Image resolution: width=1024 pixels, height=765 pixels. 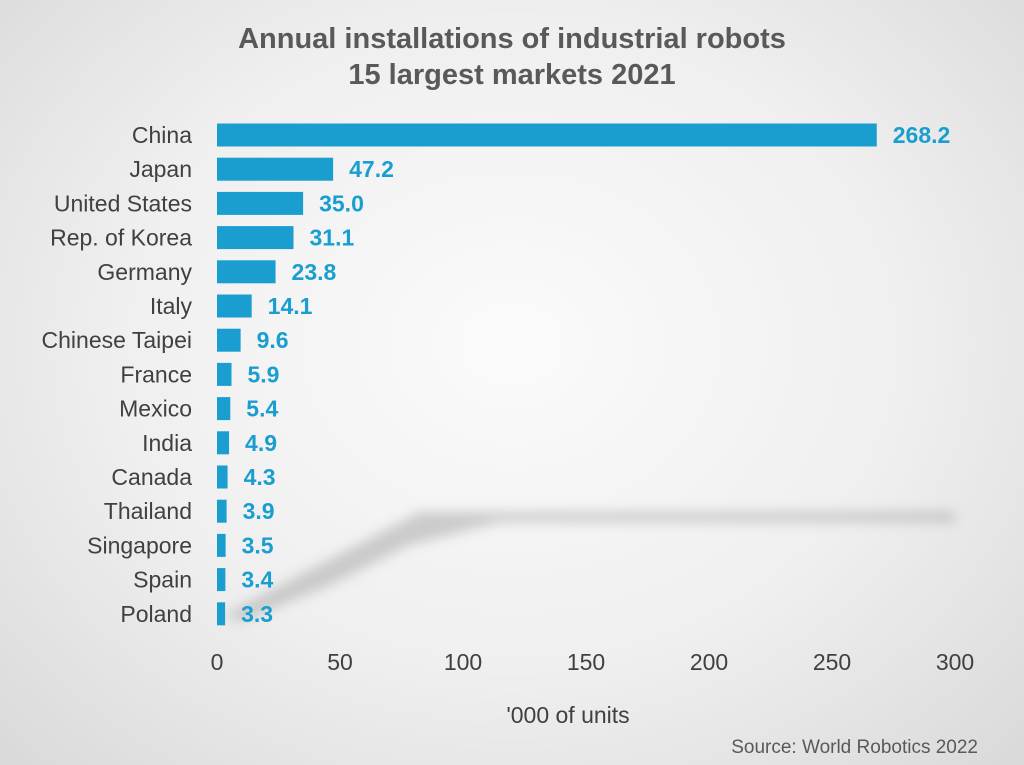 What do you see at coordinates (224, 374) in the screenshot?
I see `bar-france` at bounding box center [224, 374].